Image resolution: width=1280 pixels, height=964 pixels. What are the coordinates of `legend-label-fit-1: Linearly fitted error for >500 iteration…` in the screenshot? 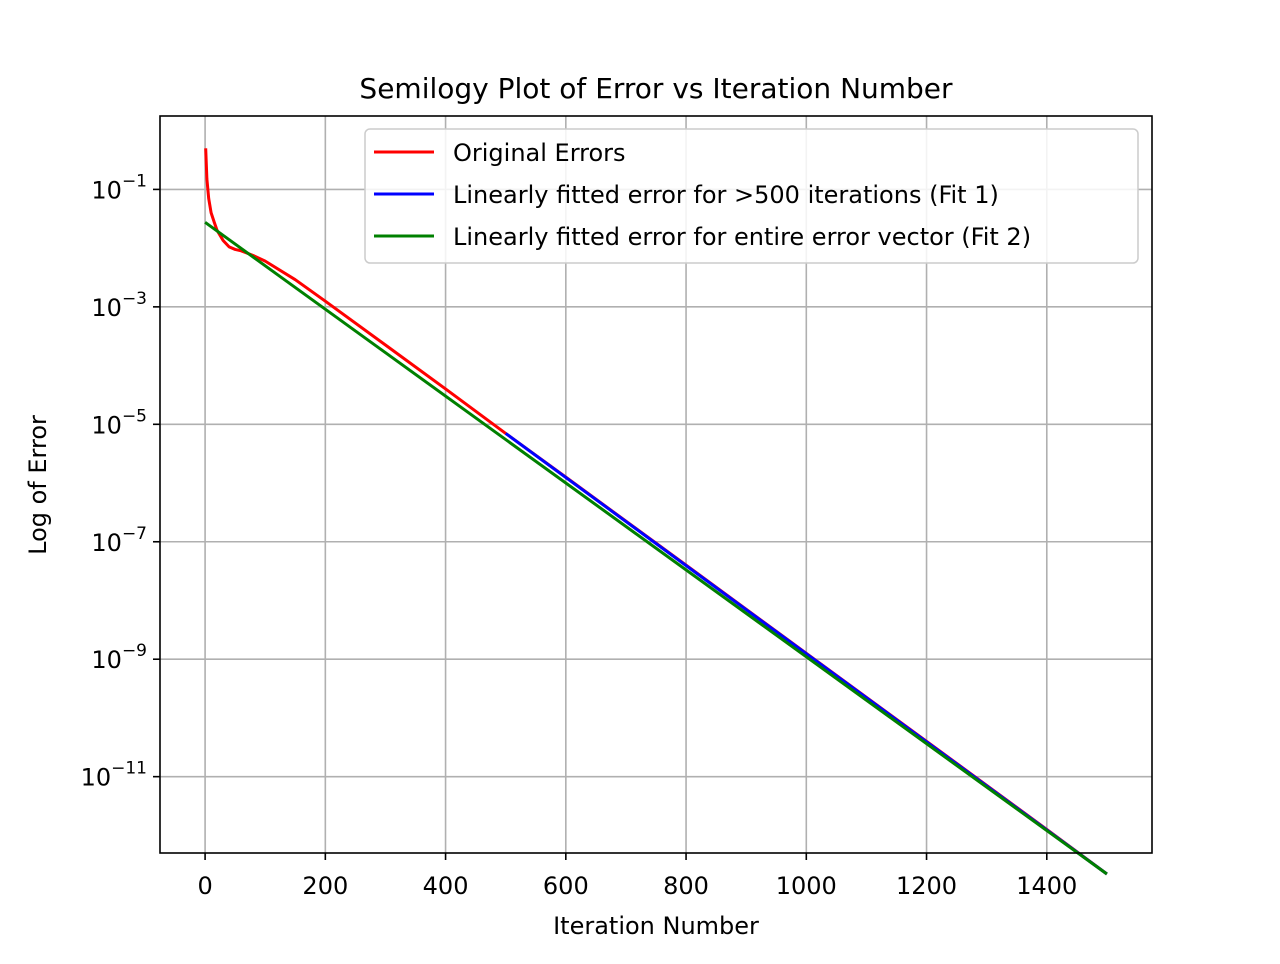 It's located at (726, 195).